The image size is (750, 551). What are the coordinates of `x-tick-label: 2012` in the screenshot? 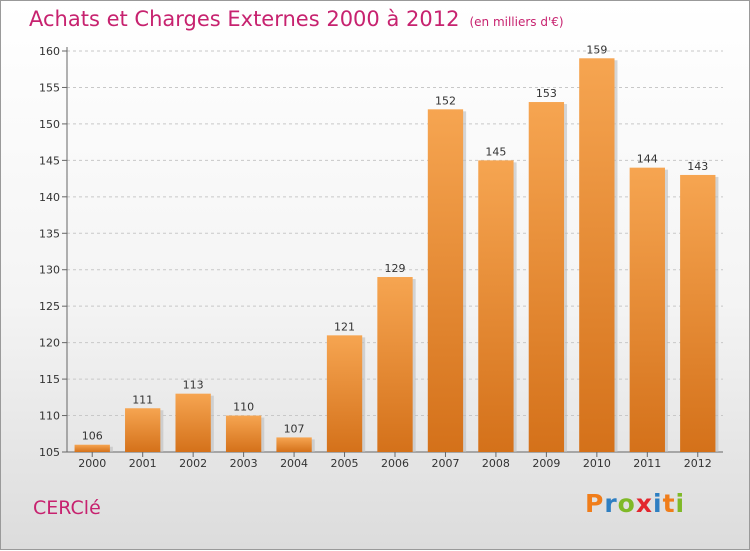 It's located at (698, 463).